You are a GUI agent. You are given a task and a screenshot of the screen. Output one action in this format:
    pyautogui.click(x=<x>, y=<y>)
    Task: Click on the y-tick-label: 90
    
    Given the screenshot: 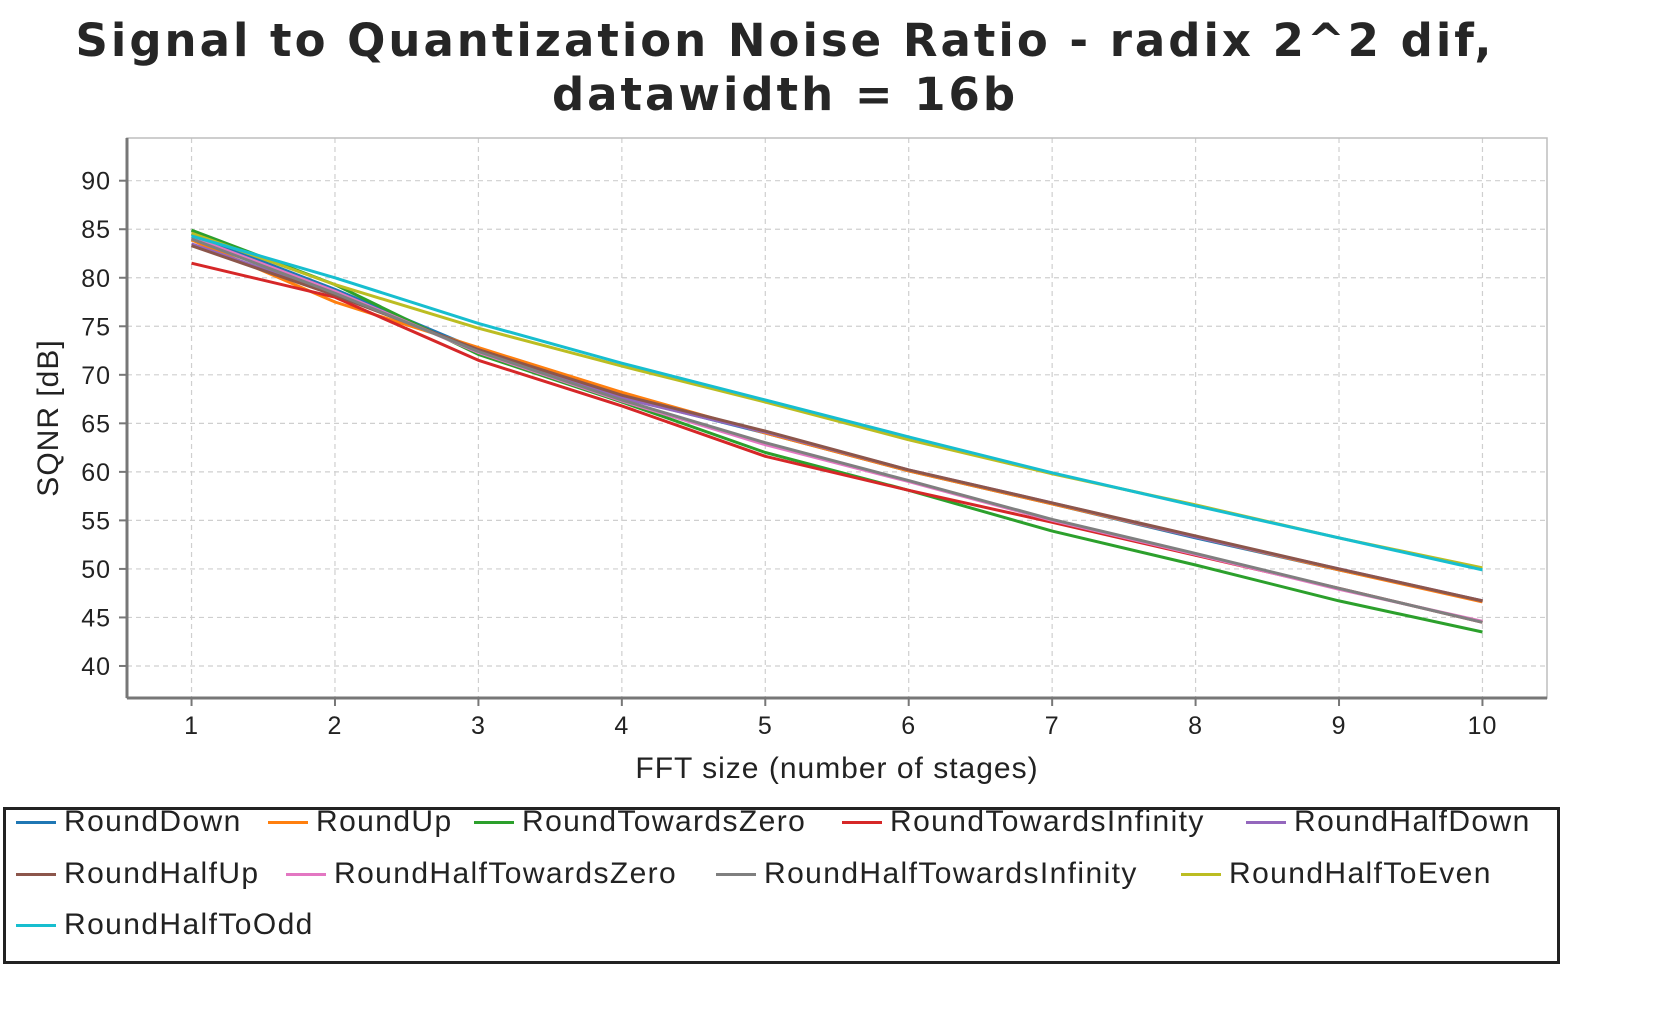 What is the action you would take?
    pyautogui.click(x=96, y=182)
    